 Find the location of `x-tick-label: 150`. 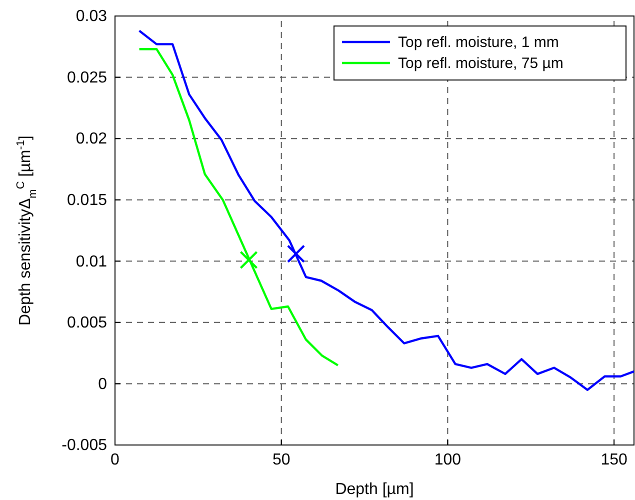

x-tick-label: 150 is located at coordinates (614, 459).